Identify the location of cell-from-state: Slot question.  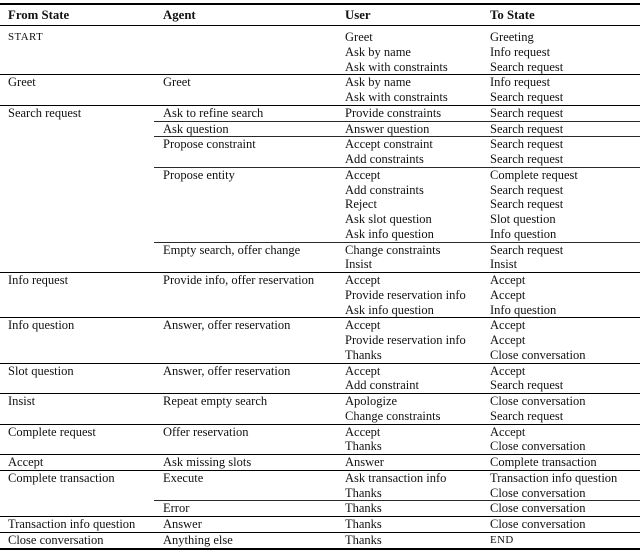
(41, 370).